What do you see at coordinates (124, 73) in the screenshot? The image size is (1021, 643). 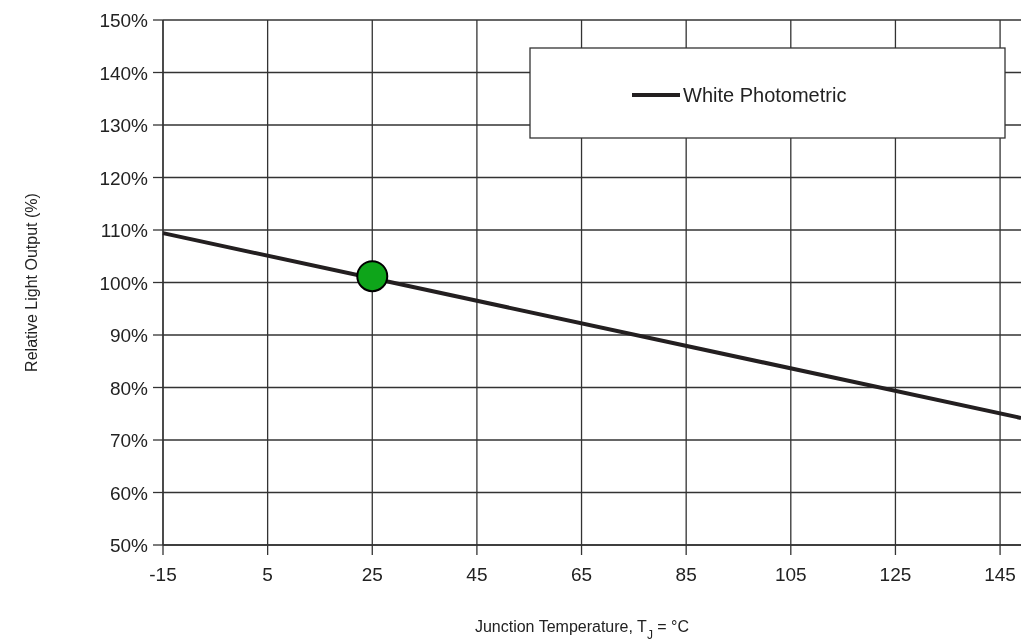 I see `y-tick-label: 140%` at bounding box center [124, 73].